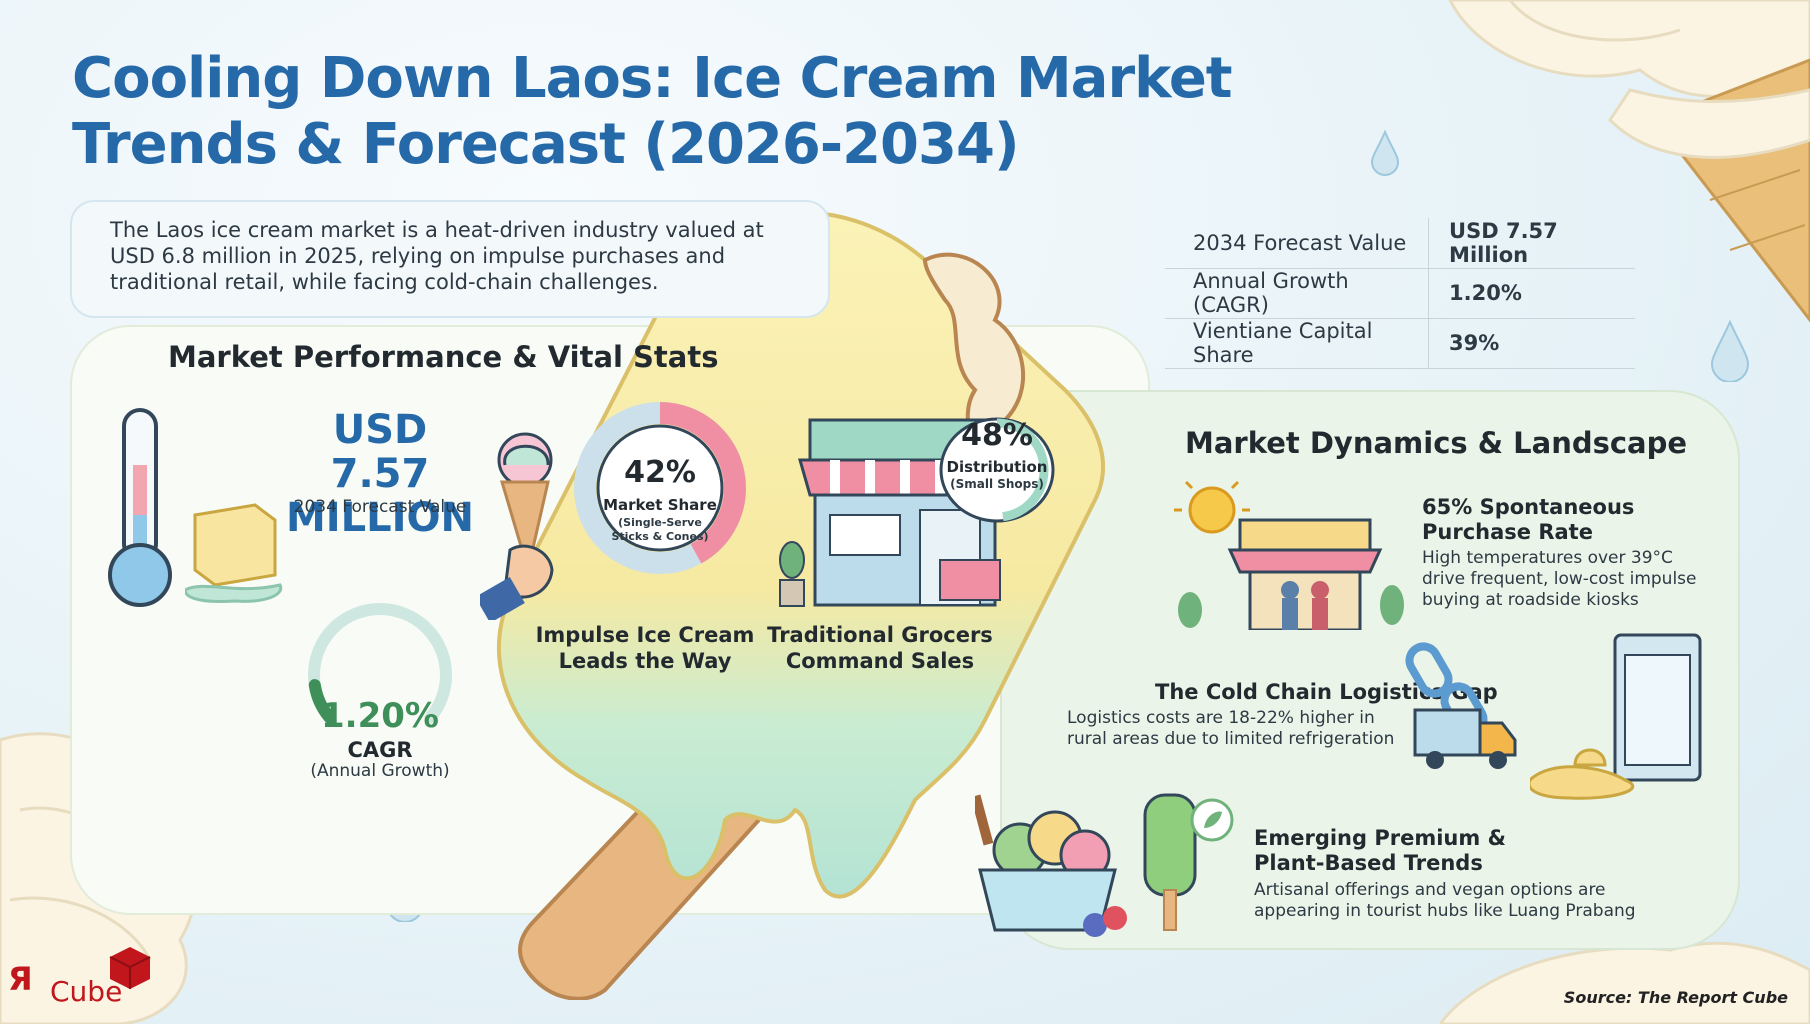 This screenshot has height=1024, width=1810. Describe the element at coordinates (1531, 243) in the screenshot. I see `stat-value: USD 7.57 Million` at that location.